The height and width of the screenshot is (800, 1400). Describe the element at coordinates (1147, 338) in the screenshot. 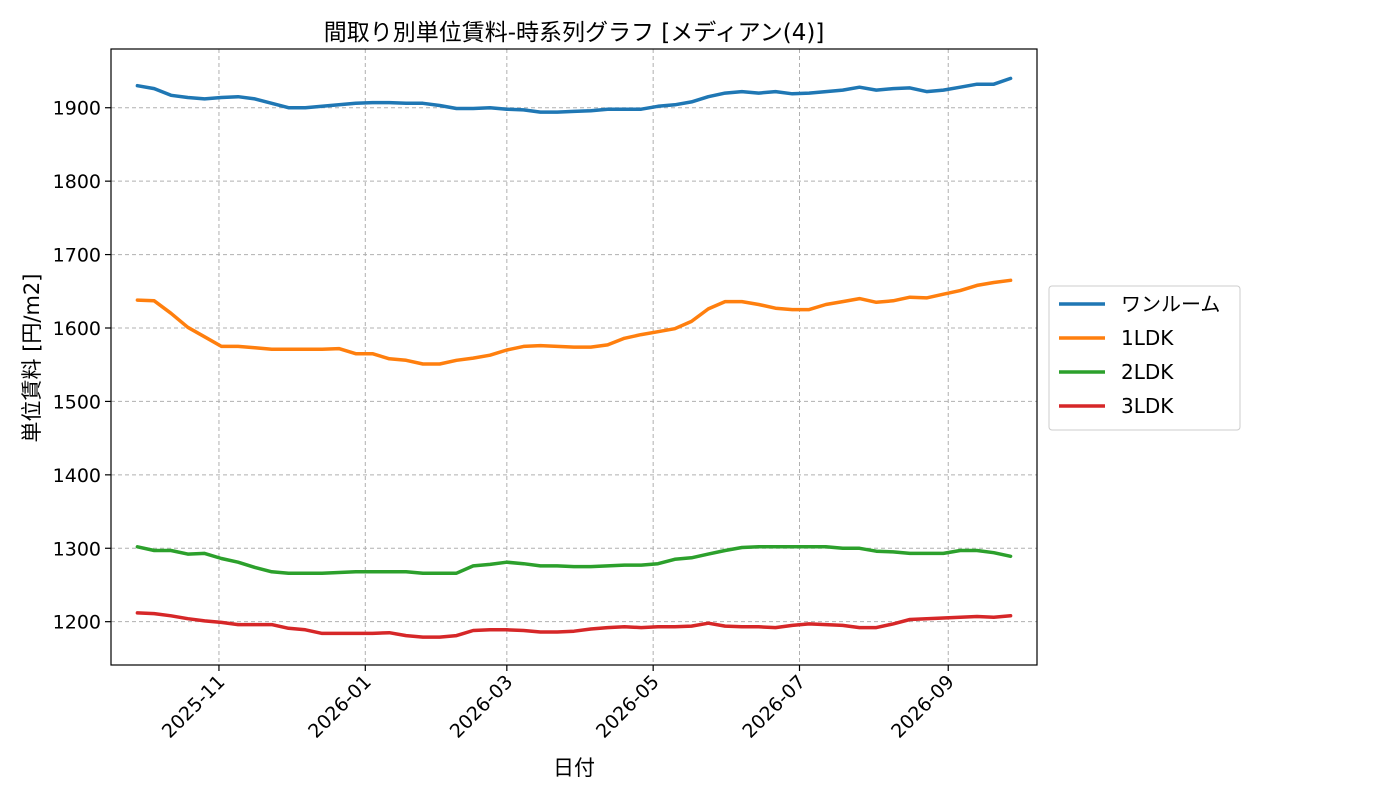

I see `legend-label: 1LDK` at that location.